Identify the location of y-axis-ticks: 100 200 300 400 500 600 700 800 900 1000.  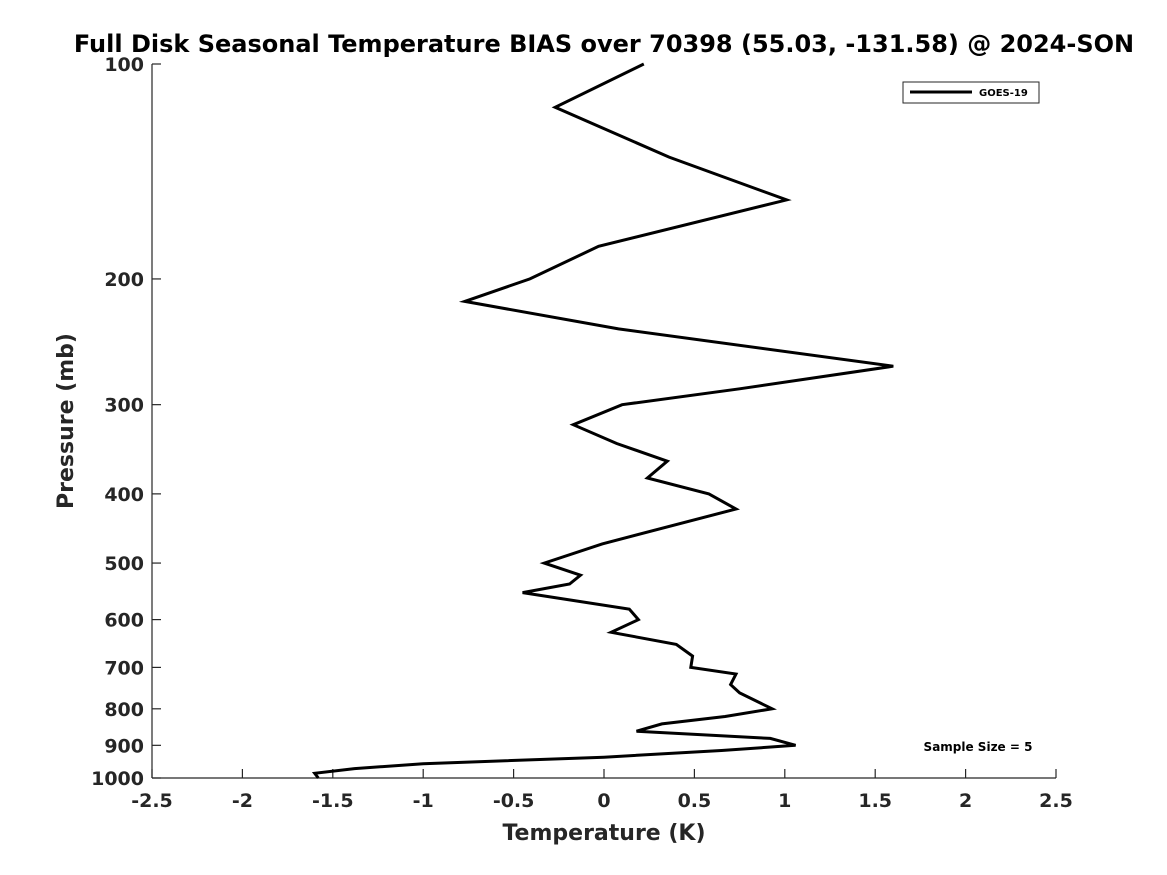
(126, 422).